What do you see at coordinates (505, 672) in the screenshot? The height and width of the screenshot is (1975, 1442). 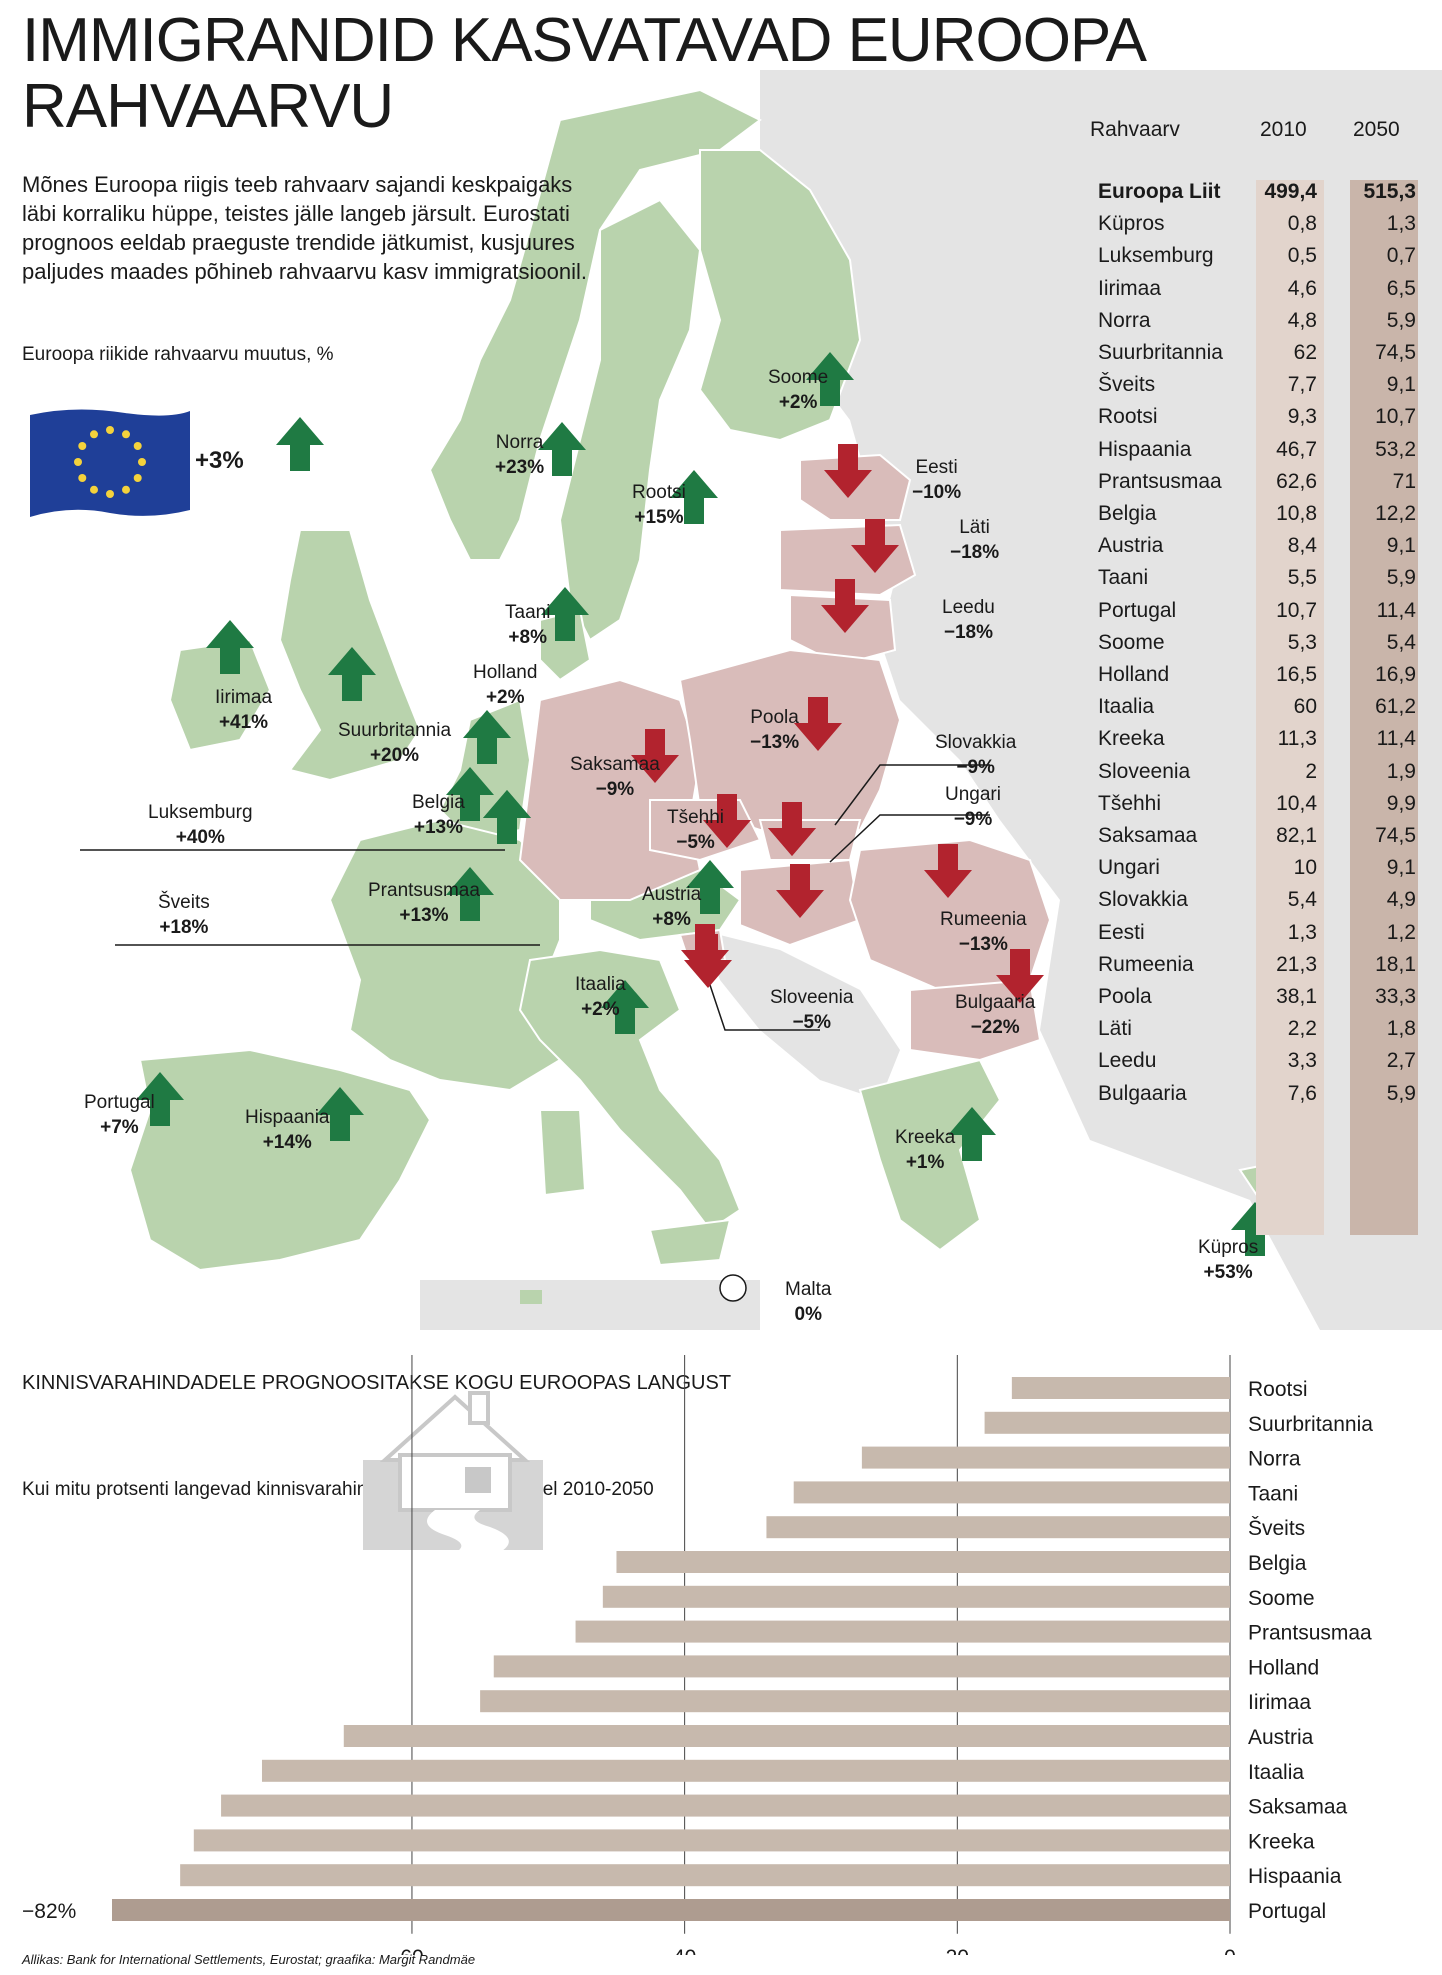 I see `map-label-name: Holland` at bounding box center [505, 672].